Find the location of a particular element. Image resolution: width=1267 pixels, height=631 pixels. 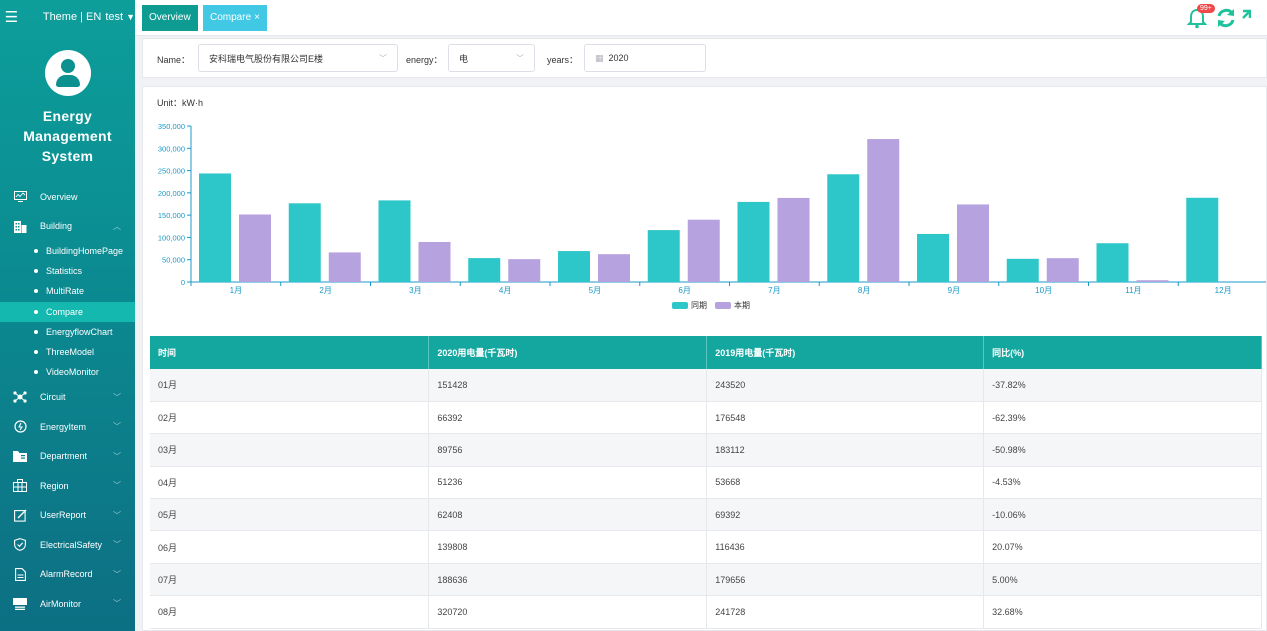

table-row: 01月 151428 243520 -37.82% is located at coordinates (706, 385).